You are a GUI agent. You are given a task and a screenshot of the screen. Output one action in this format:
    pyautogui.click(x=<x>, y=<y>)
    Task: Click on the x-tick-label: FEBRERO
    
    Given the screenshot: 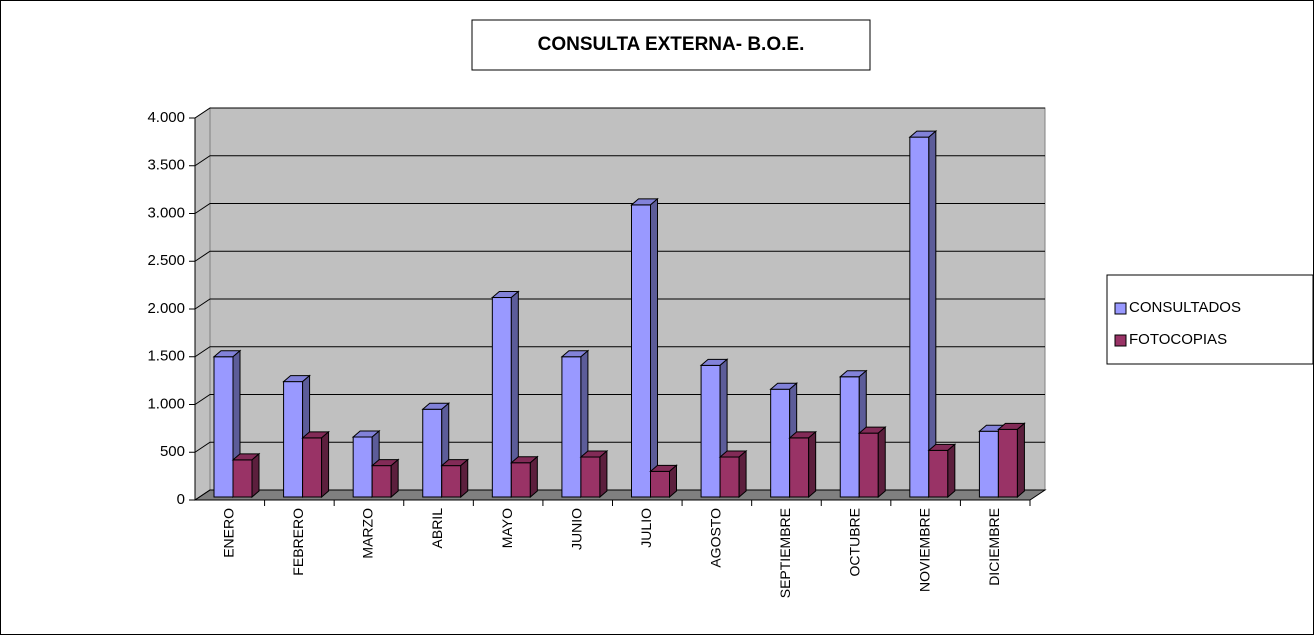 What is the action you would take?
    pyautogui.click(x=298, y=542)
    